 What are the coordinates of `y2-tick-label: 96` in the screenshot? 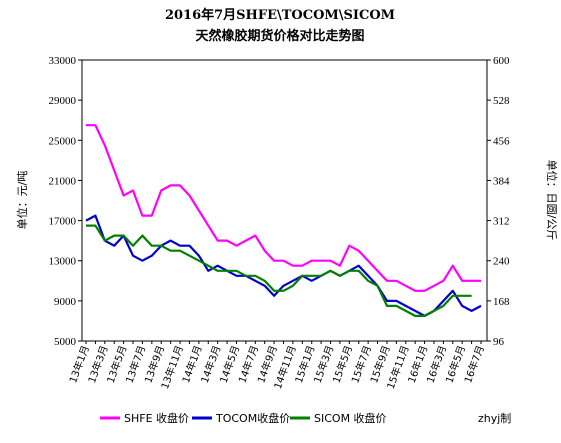 It's located at (499, 342).